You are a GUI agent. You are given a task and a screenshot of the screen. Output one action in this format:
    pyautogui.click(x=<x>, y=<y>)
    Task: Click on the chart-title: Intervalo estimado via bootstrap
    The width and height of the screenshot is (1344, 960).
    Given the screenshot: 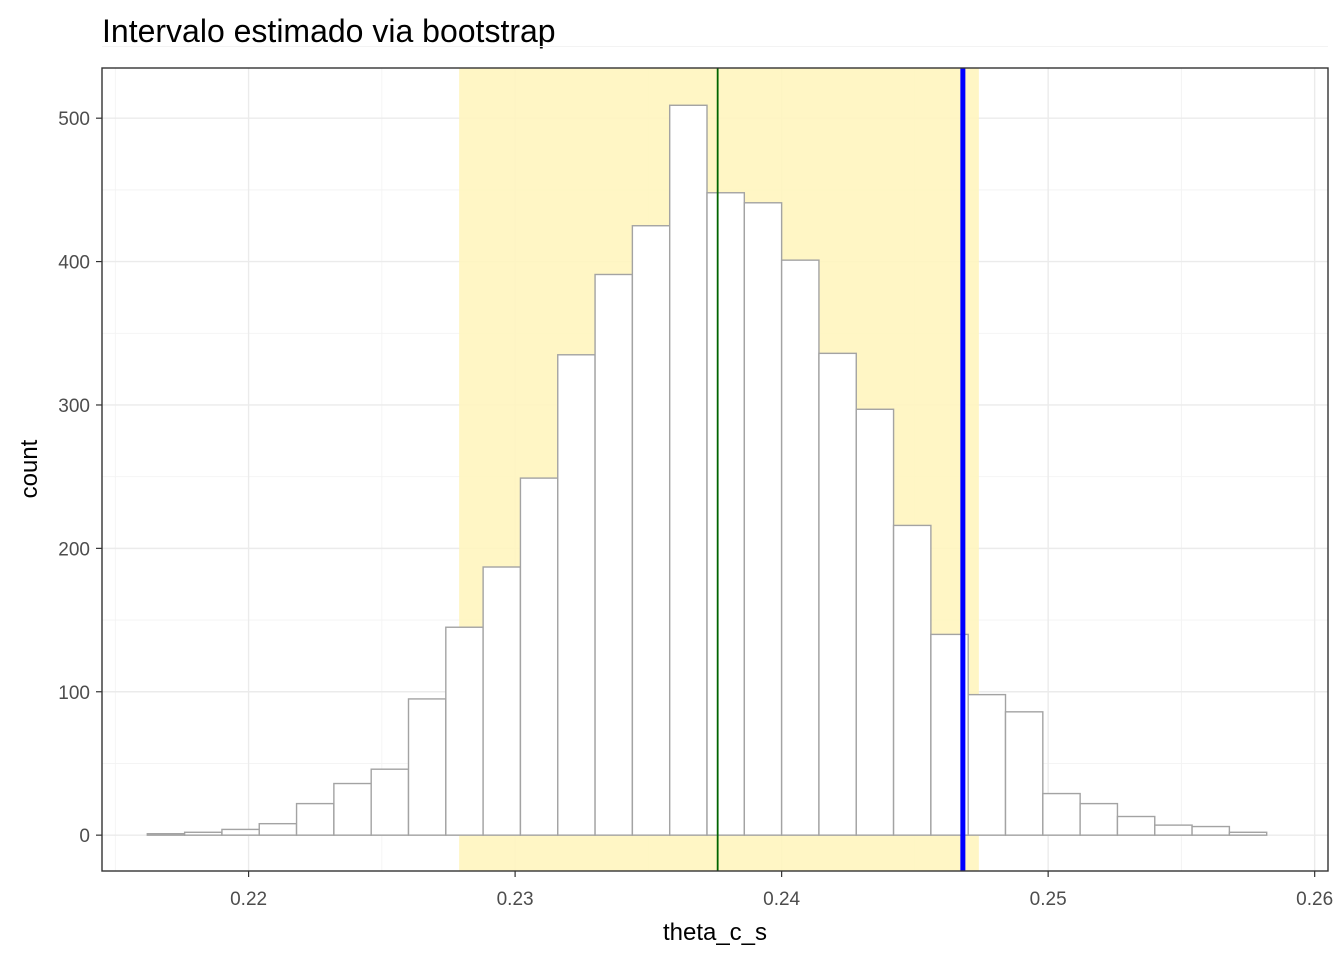 What is the action you would take?
    pyautogui.click(x=329, y=31)
    